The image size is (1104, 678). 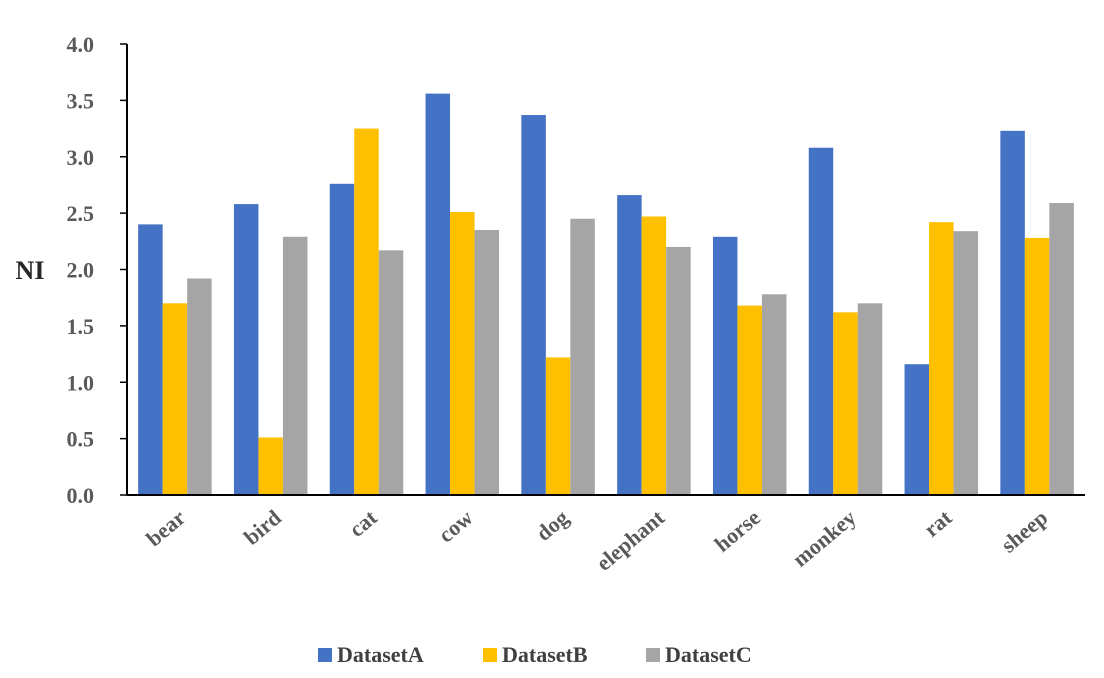 I want to click on x-tick-label: cow, so click(x=455, y=526).